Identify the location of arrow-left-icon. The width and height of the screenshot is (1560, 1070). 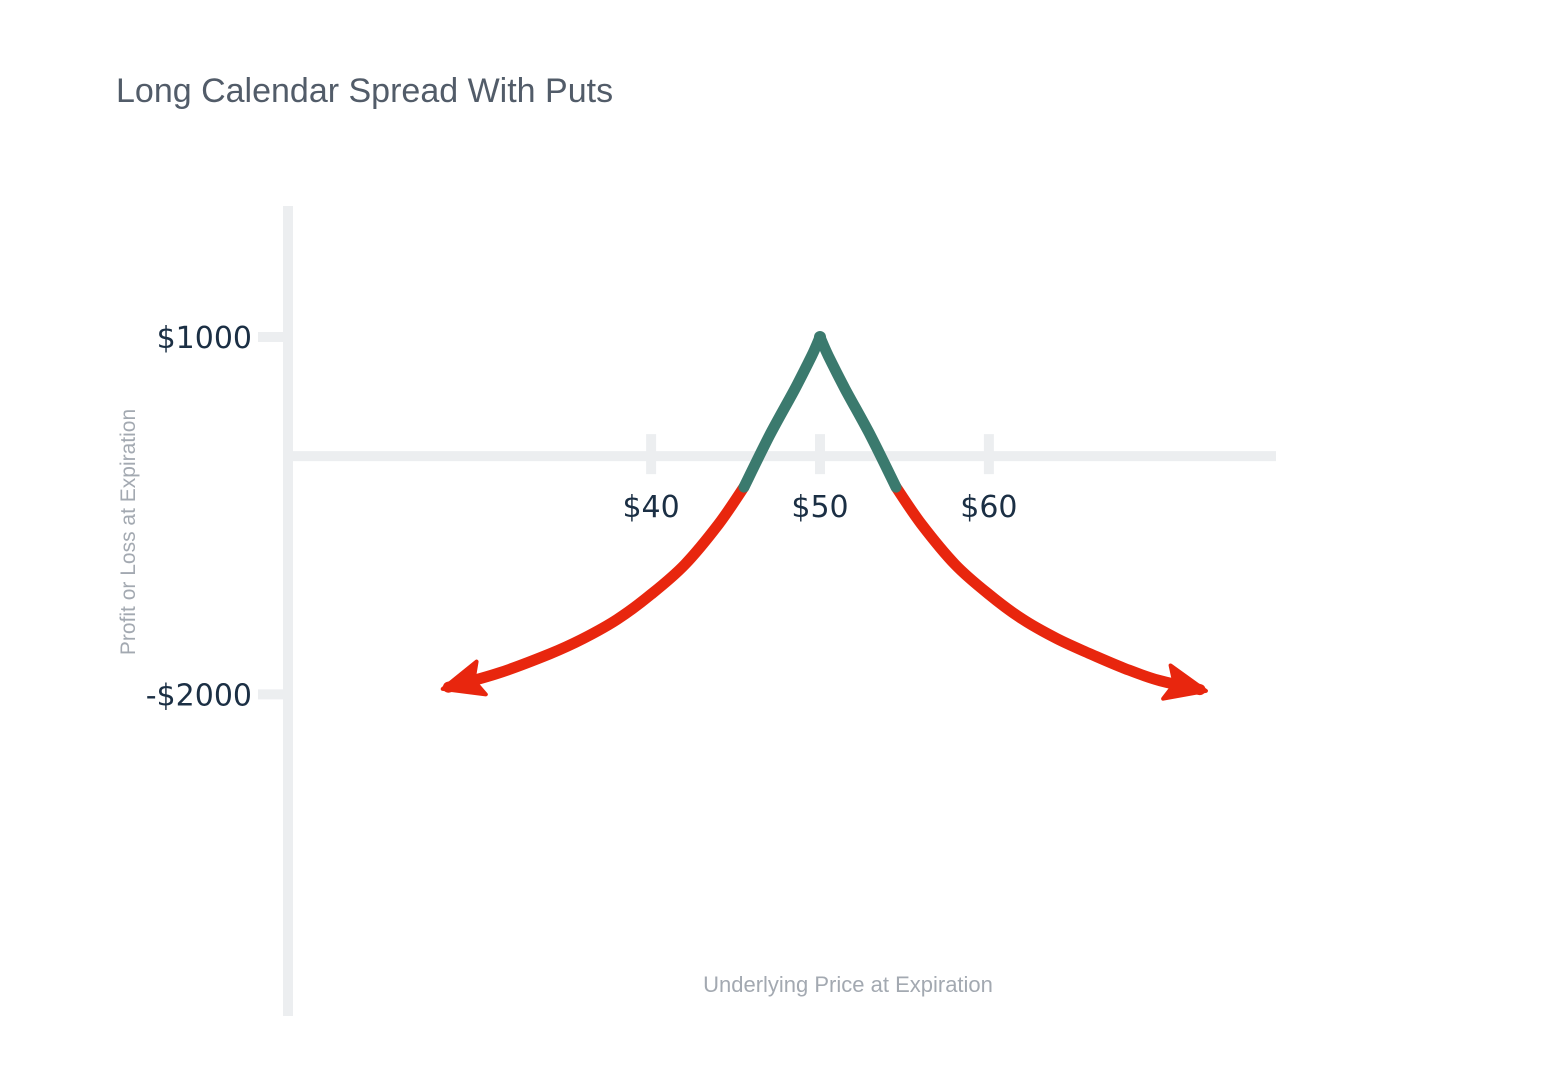
(464, 678).